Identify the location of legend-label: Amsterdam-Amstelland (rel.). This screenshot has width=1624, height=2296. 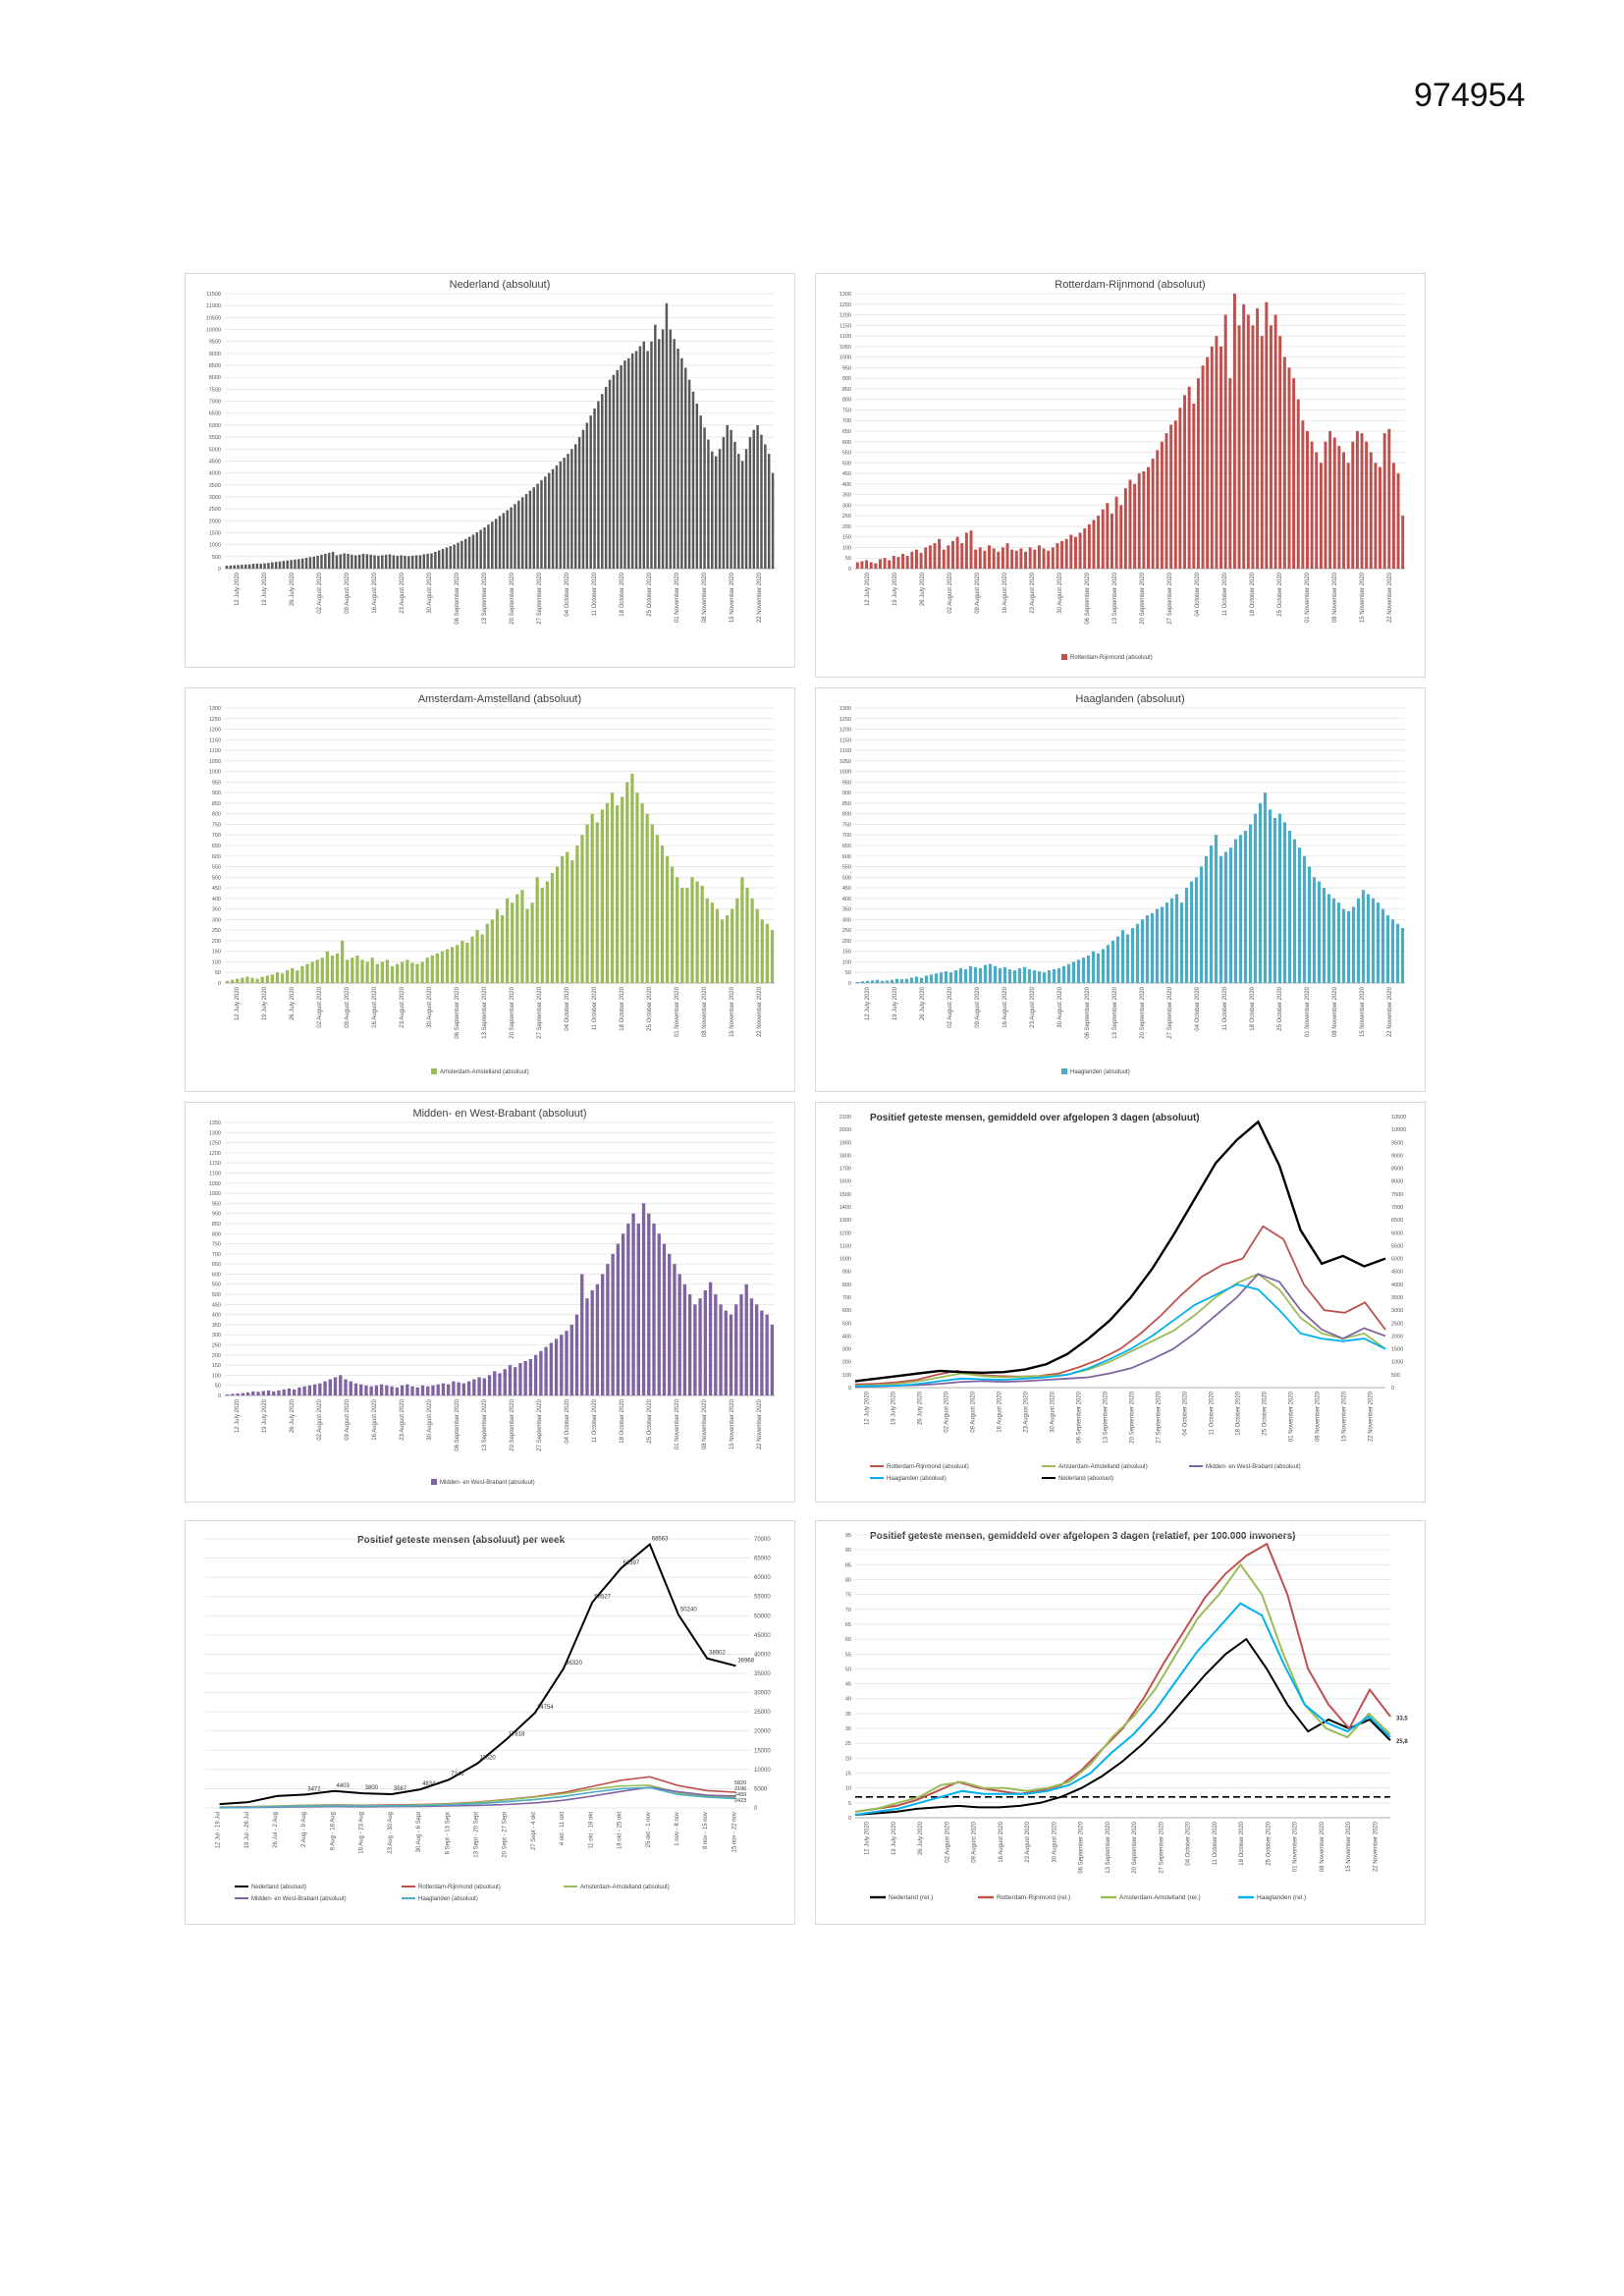
(1160, 1897).